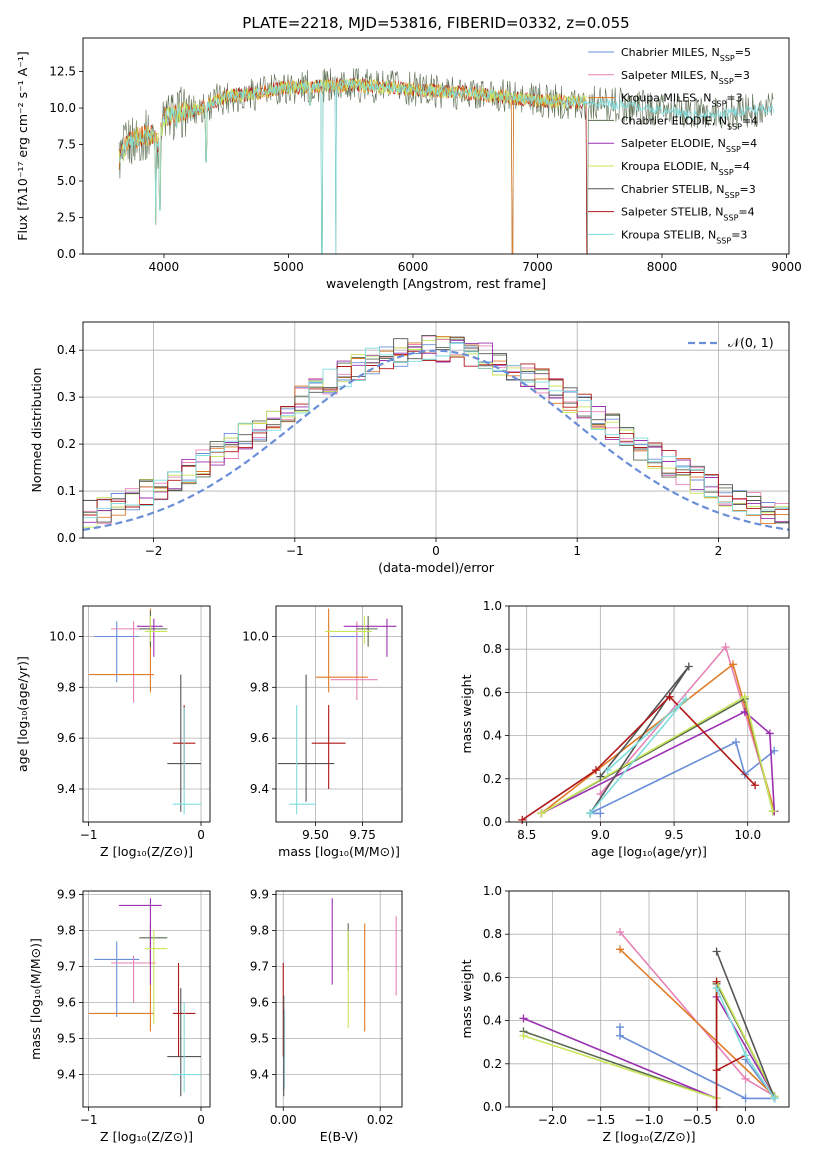  Describe the element at coordinates (66, 1075) in the screenshot. I see `mass-vs-Z-ytick-label: 9.4` at that location.